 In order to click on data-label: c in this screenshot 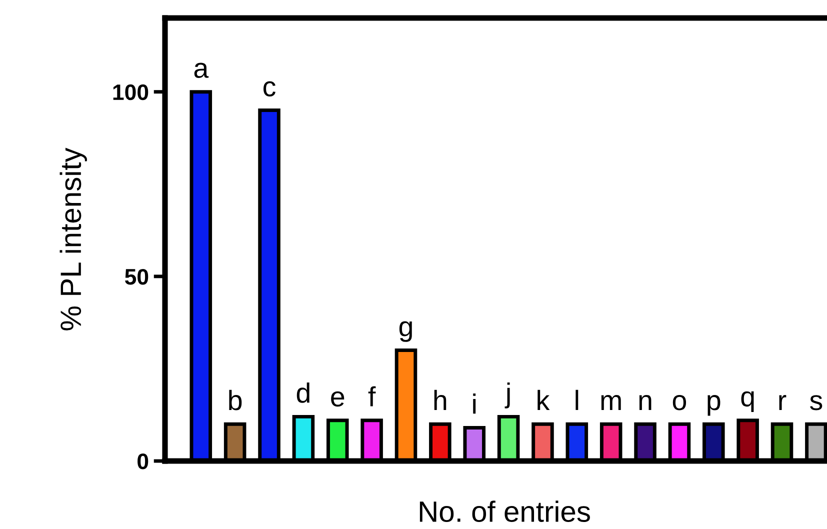, I will do `click(269, 88)`.